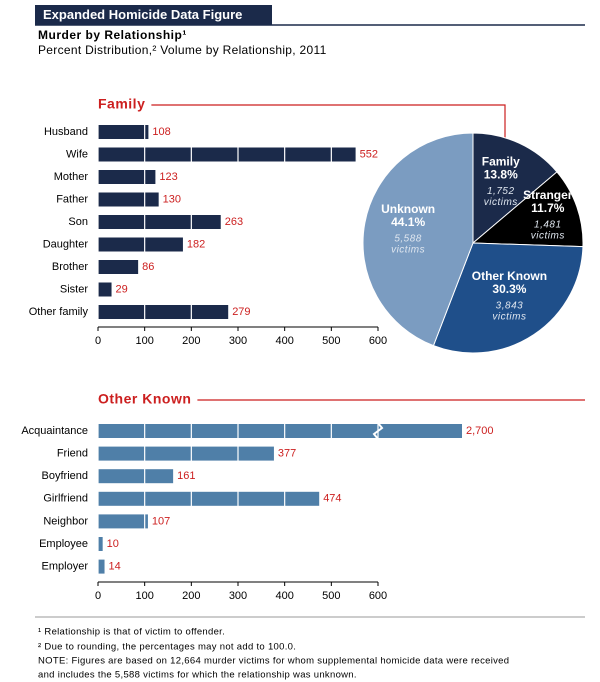  What do you see at coordinates (112, 35) in the screenshot?
I see `subtitle: Murder by Relationship¹` at bounding box center [112, 35].